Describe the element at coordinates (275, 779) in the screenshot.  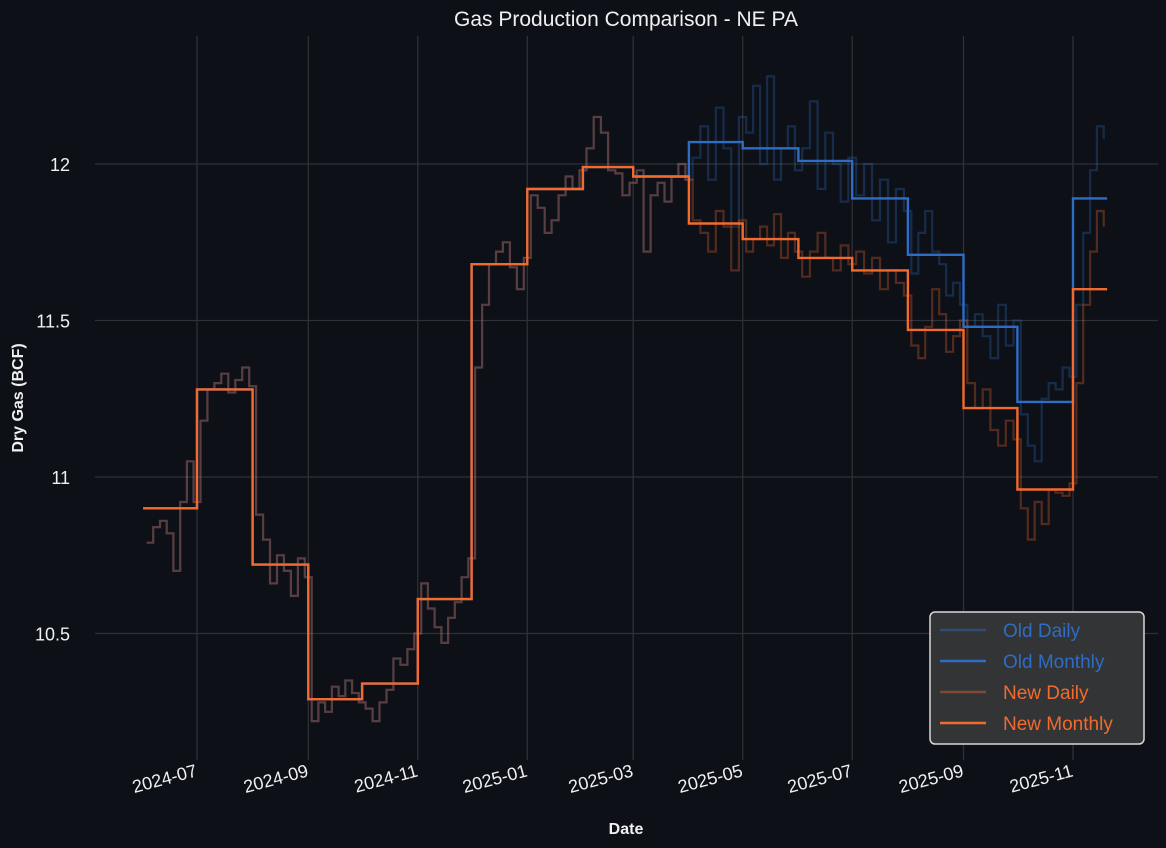
I see `x-tick-label: 2024-09` at that location.